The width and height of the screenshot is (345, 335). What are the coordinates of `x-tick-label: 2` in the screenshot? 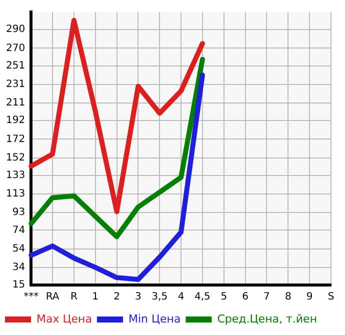 It's located at (117, 297).